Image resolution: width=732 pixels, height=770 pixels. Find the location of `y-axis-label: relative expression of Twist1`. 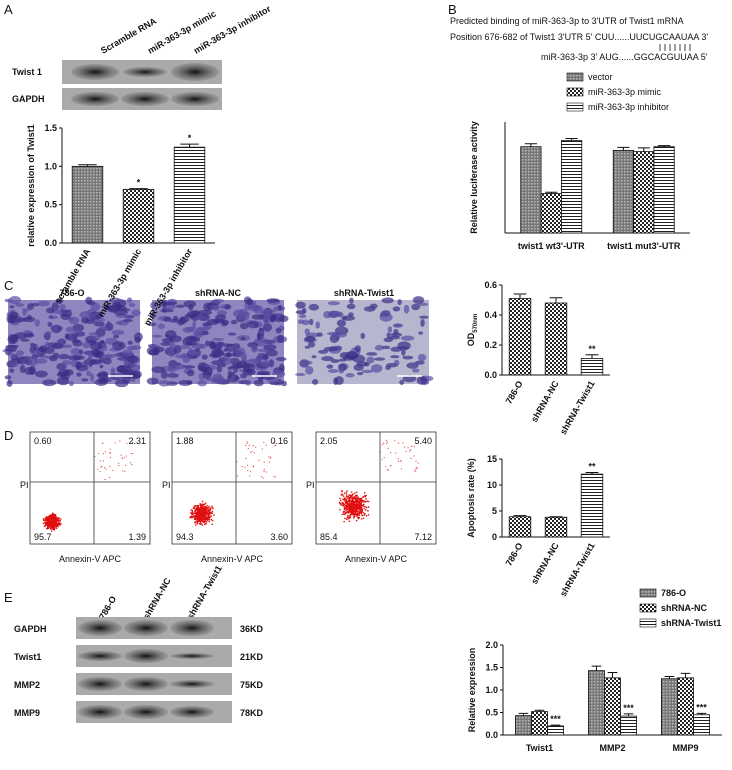

y-axis-label: relative expression of Twist1 is located at coordinates (31, 185).